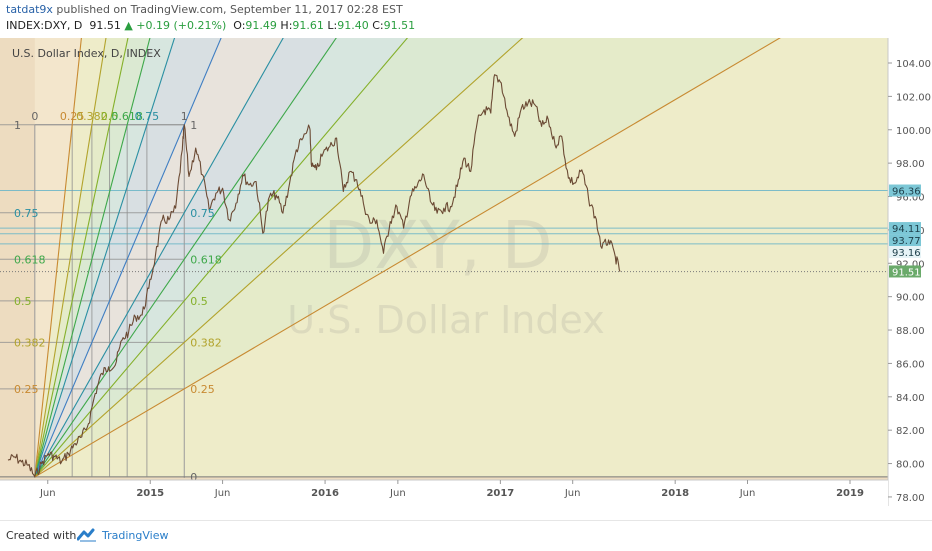 The image size is (932, 551). Describe the element at coordinates (72, 116) in the screenshot. I see `gann-time-label: 0.25` at that location.